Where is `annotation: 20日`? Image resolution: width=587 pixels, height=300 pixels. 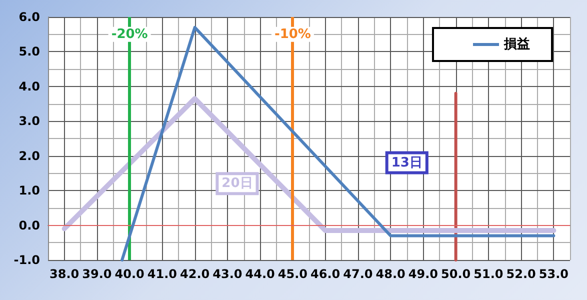
annotation: 20日 is located at coordinates (237, 184).